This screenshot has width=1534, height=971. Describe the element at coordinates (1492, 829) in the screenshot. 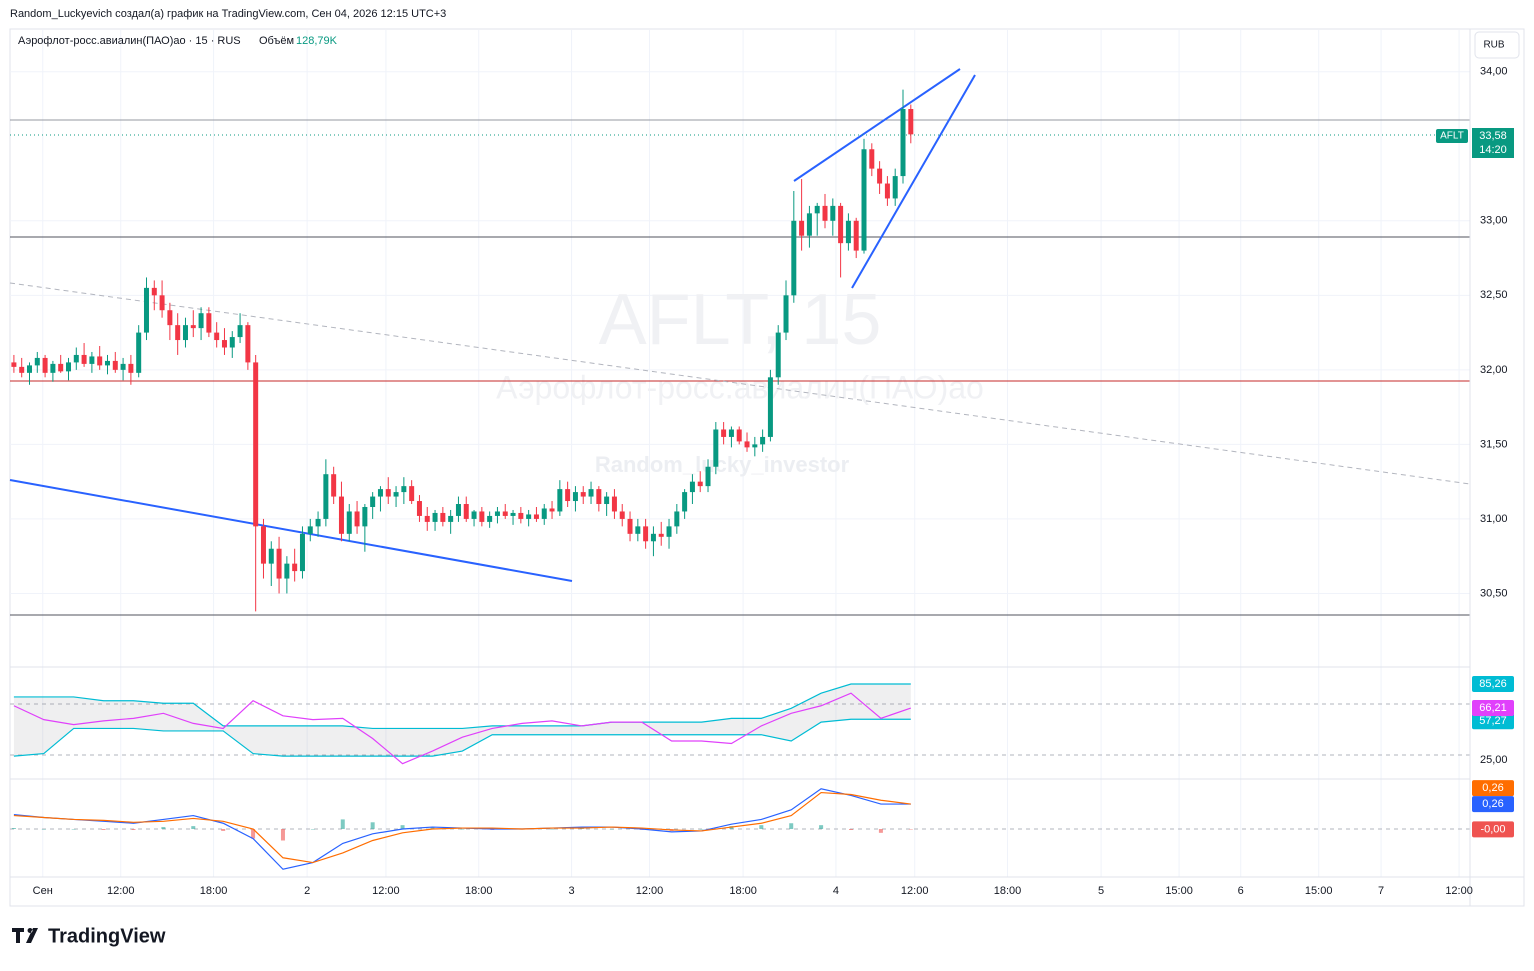

I see `value-badge-label: -0,00` at that location.